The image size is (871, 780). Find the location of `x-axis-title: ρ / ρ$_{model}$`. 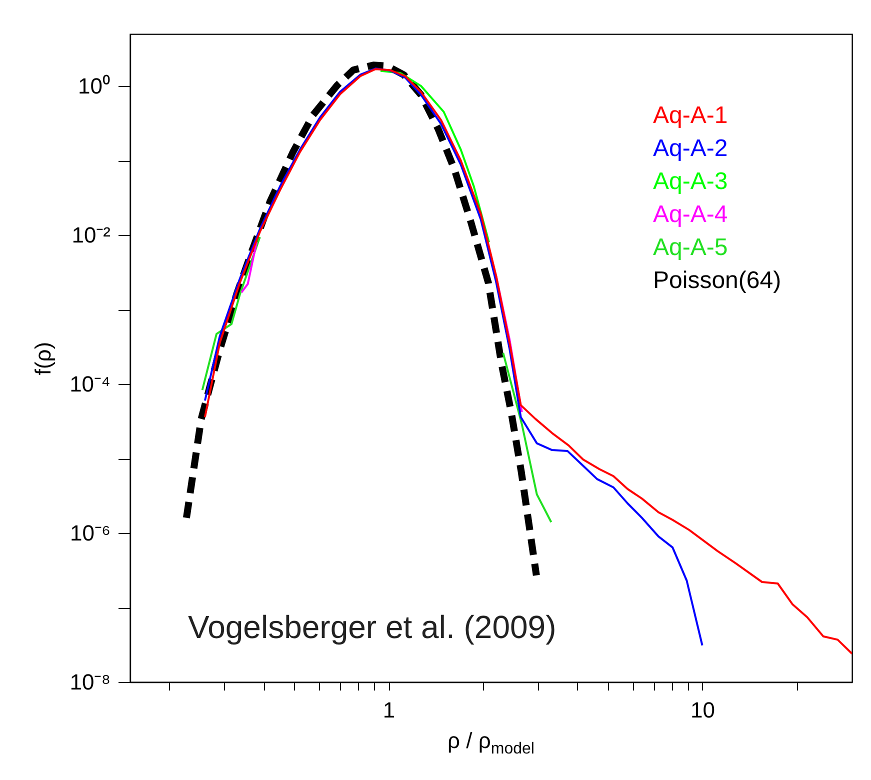

x-axis-title: ρ / ρ$_{model}$ is located at coordinates (491, 743).